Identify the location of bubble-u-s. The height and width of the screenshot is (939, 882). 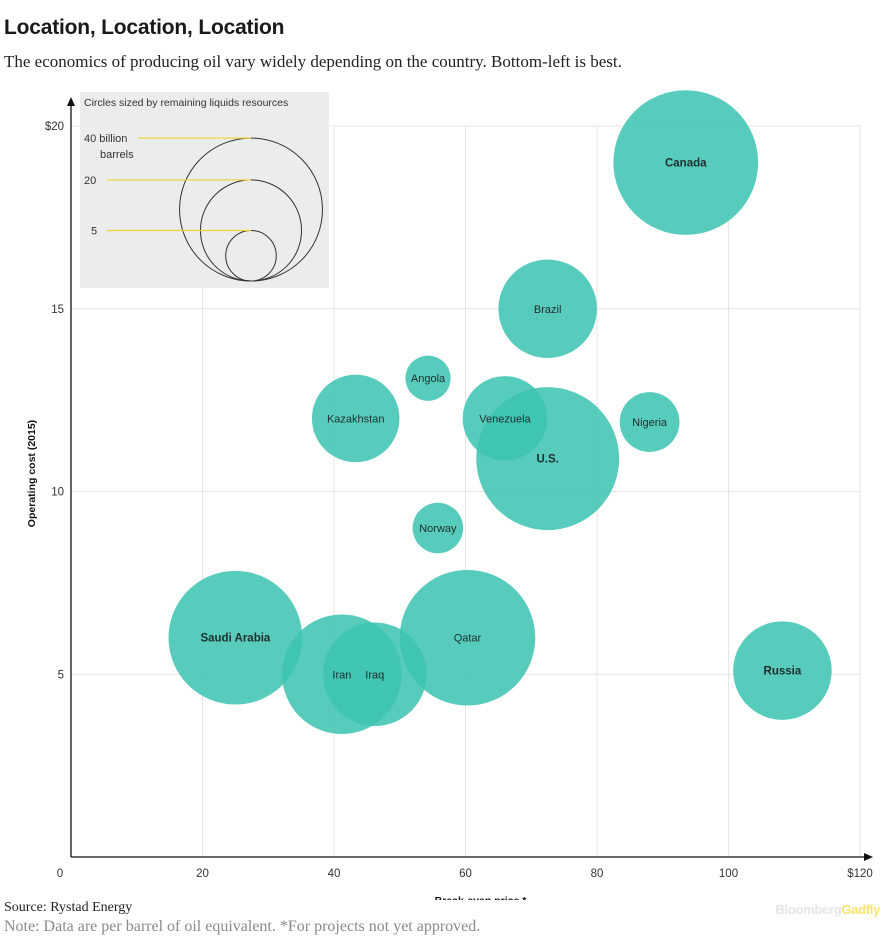
(548, 459).